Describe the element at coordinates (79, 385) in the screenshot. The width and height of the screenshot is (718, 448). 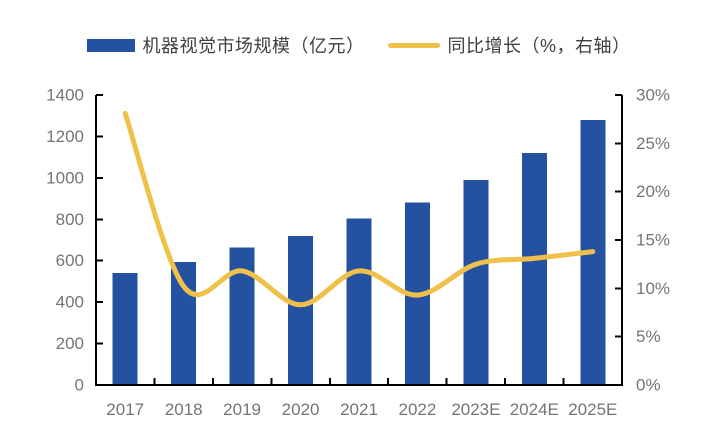
I see `left-axis-tick-label: 0` at that location.